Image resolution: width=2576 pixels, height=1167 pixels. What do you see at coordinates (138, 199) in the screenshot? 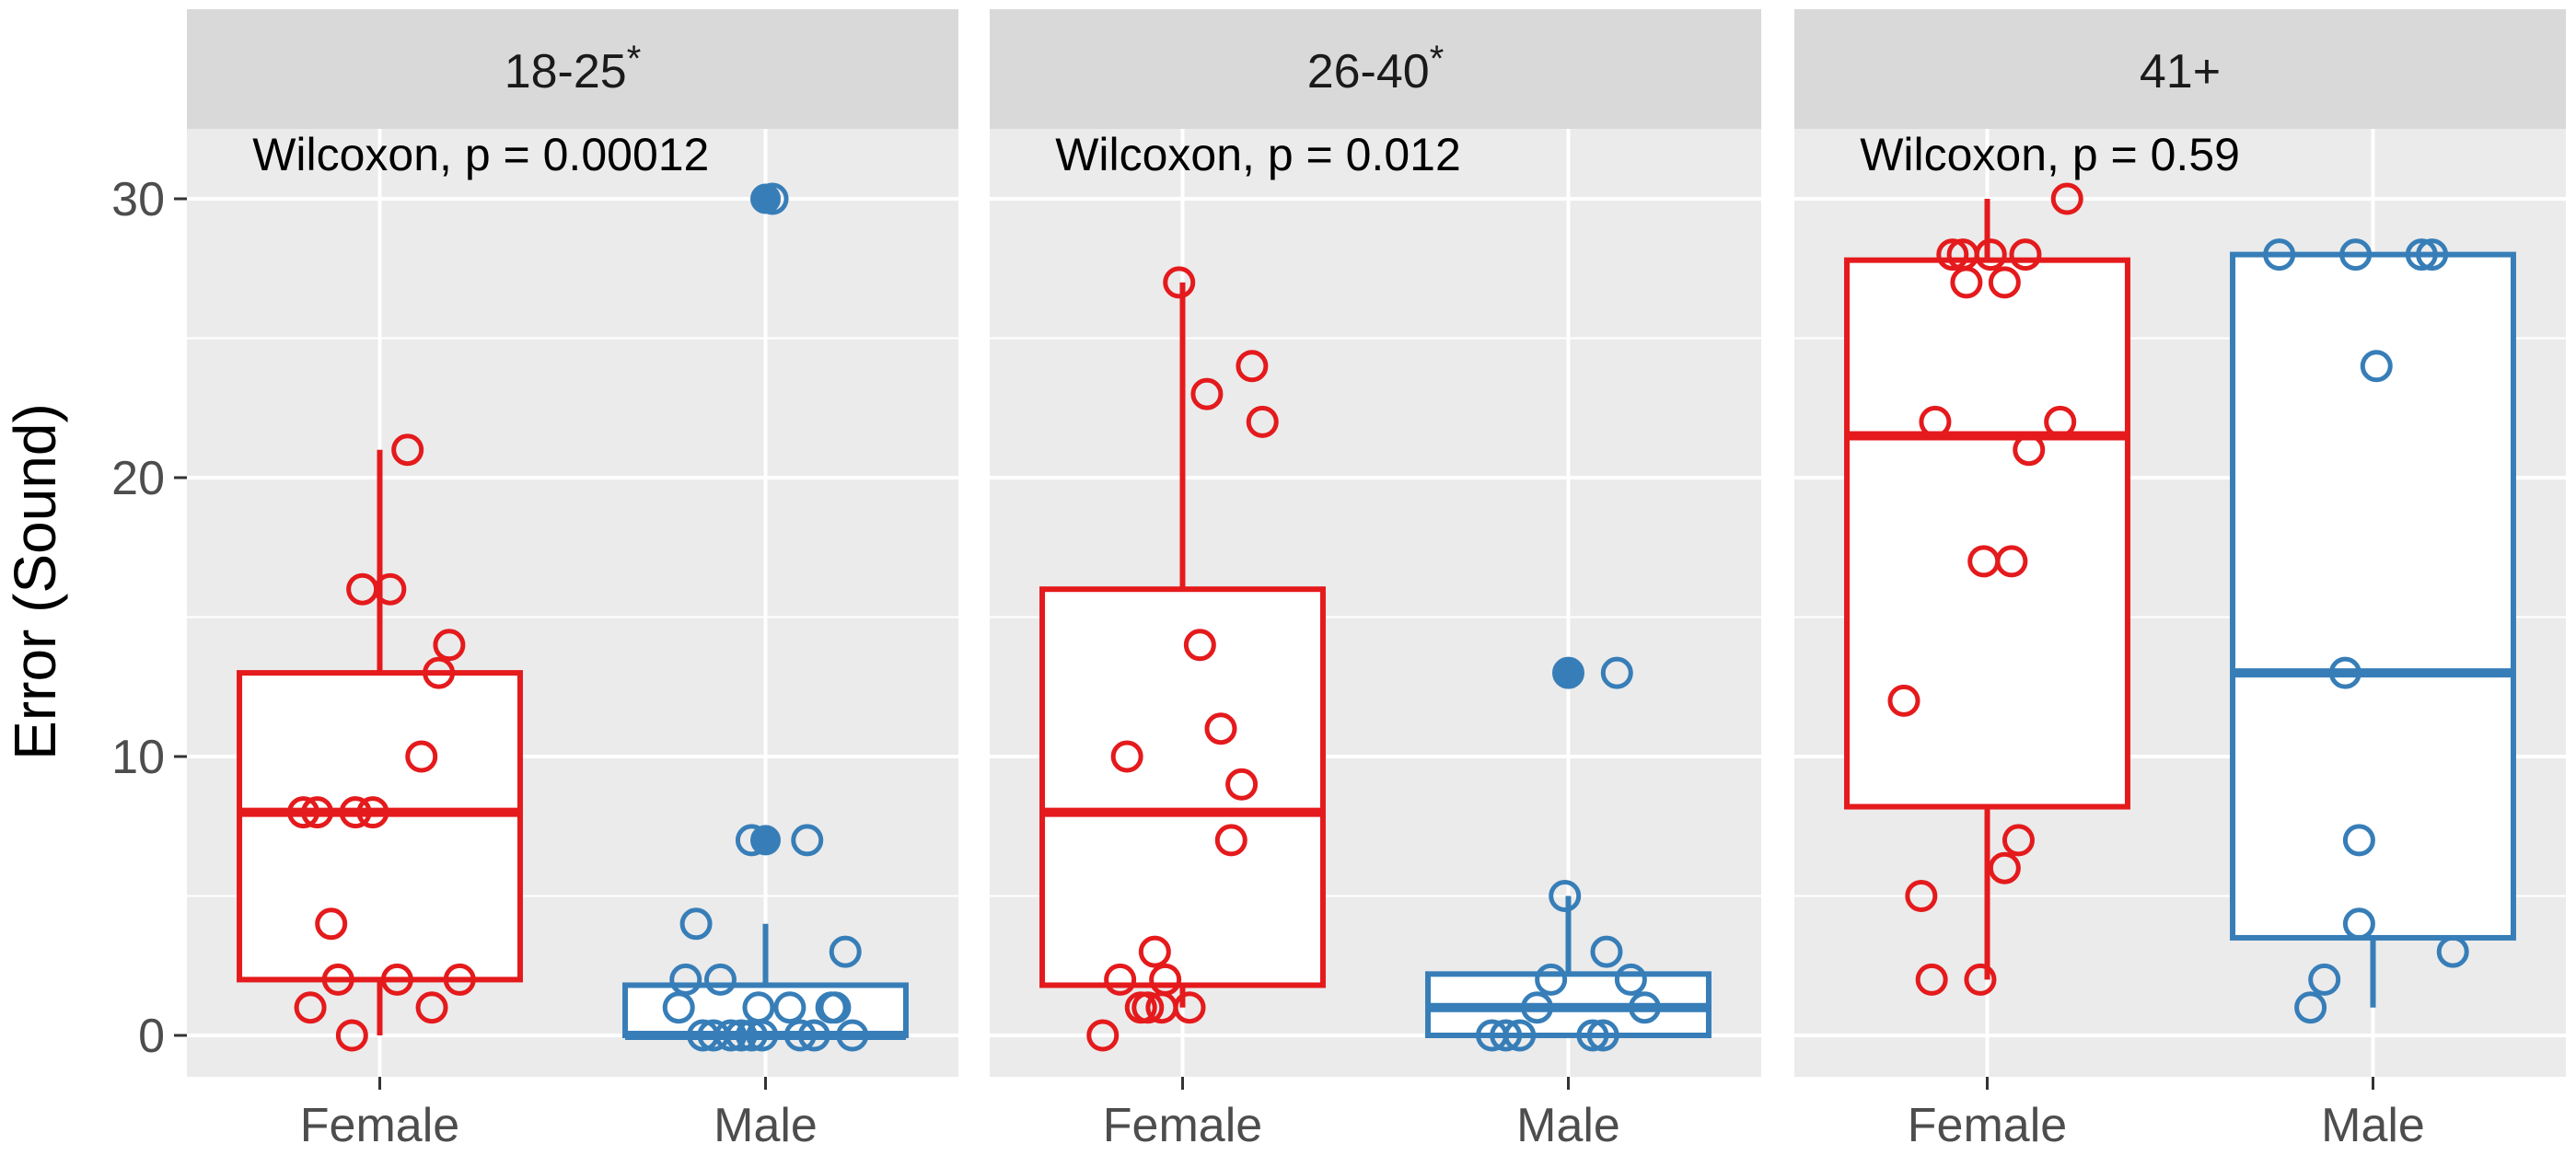
I see `y-tick-label: 30` at bounding box center [138, 199].